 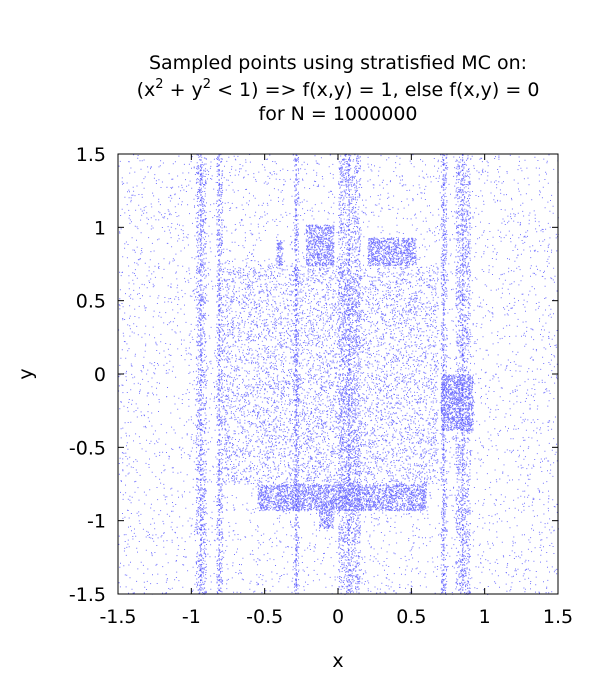 I want to click on title-line2-mid: + y, so click(x=183, y=90).